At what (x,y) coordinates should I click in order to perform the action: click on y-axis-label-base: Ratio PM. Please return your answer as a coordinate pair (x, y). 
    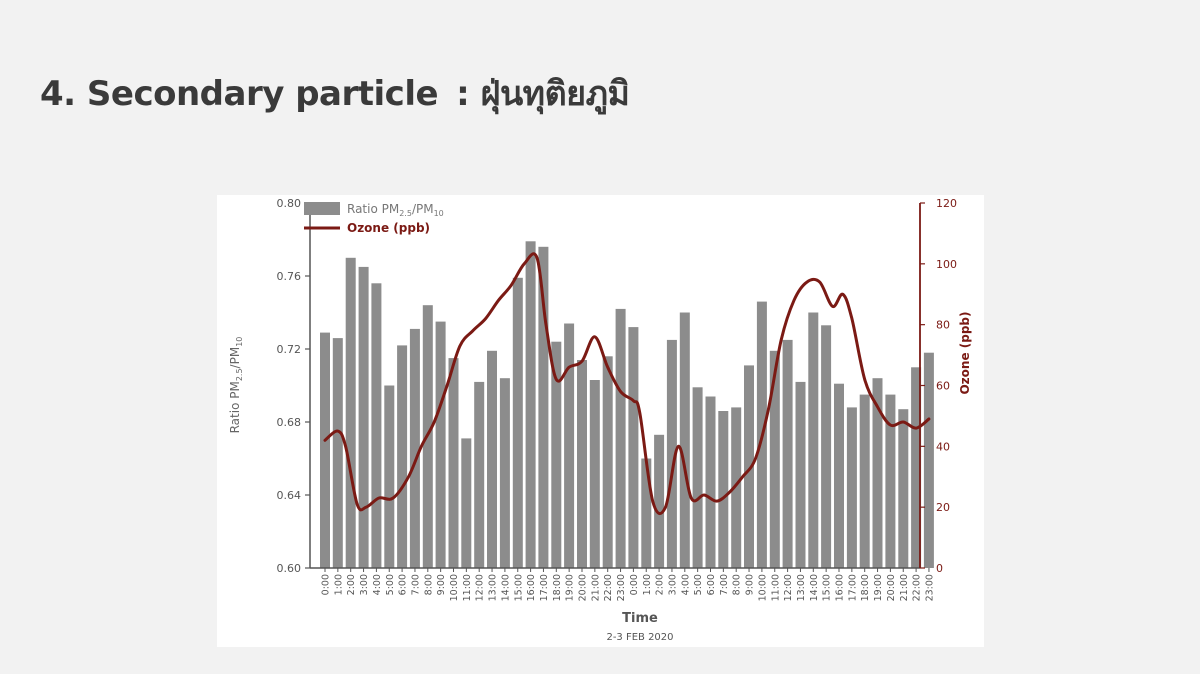
    Looking at the image, I should click on (235, 407).